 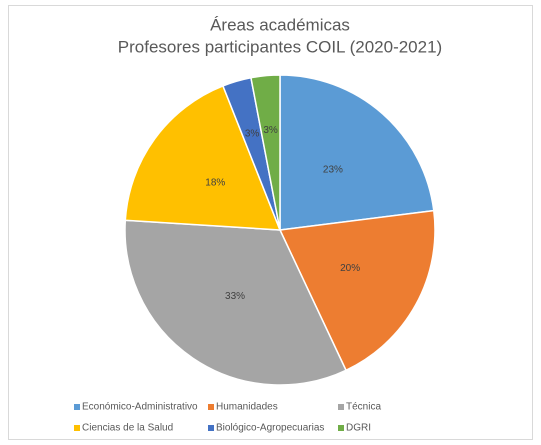 What do you see at coordinates (235, 296) in the screenshot?
I see `data-label: 33%` at bounding box center [235, 296].